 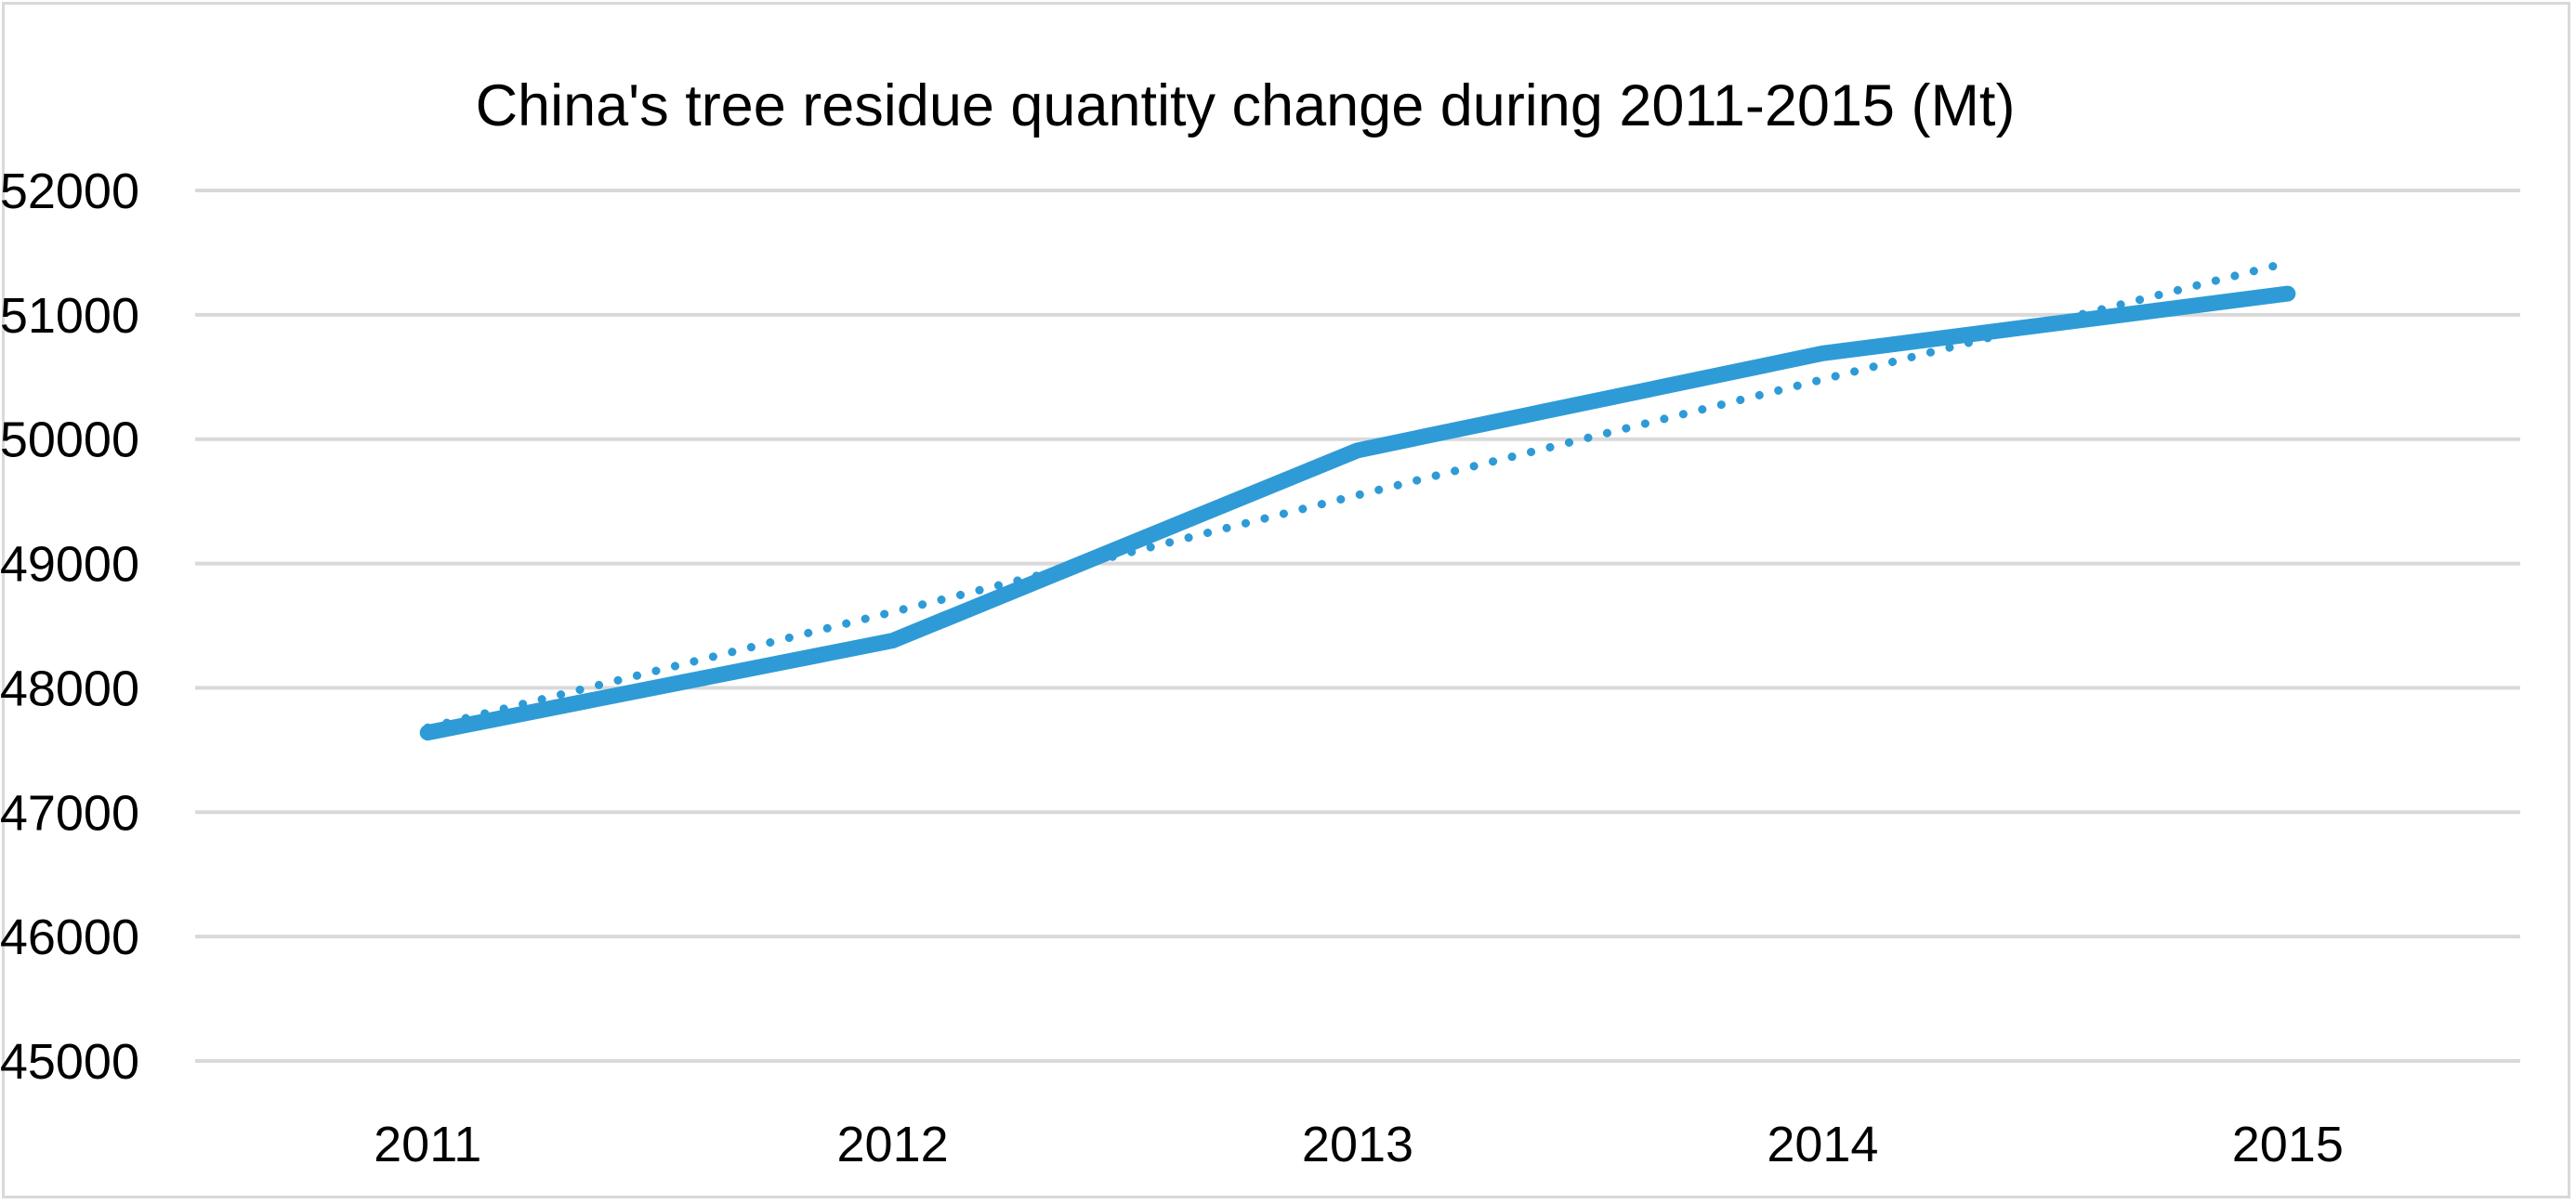 What do you see at coordinates (427, 1144) in the screenshot?
I see `x-tick-label: 2011` at bounding box center [427, 1144].